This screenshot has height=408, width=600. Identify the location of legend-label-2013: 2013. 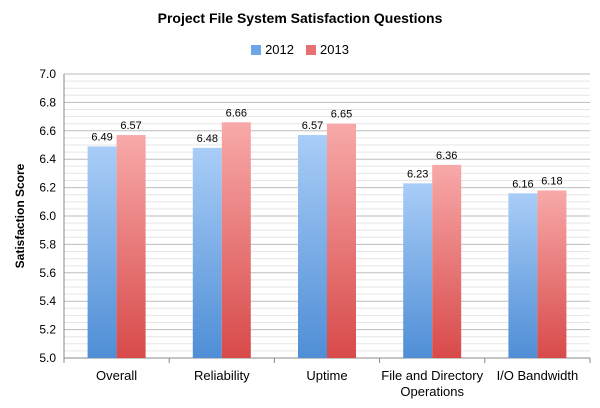
(334, 49).